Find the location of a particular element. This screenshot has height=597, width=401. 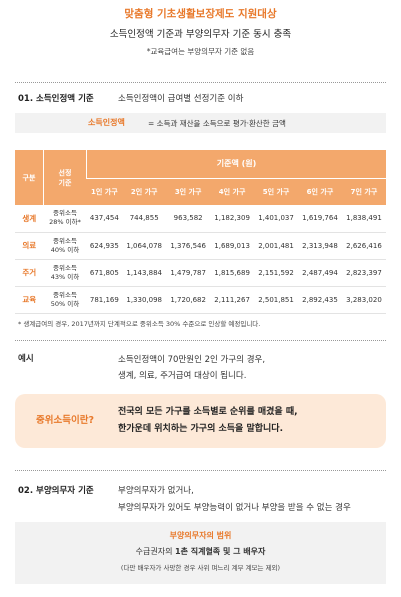

example-label: 예시 is located at coordinates (26, 359).